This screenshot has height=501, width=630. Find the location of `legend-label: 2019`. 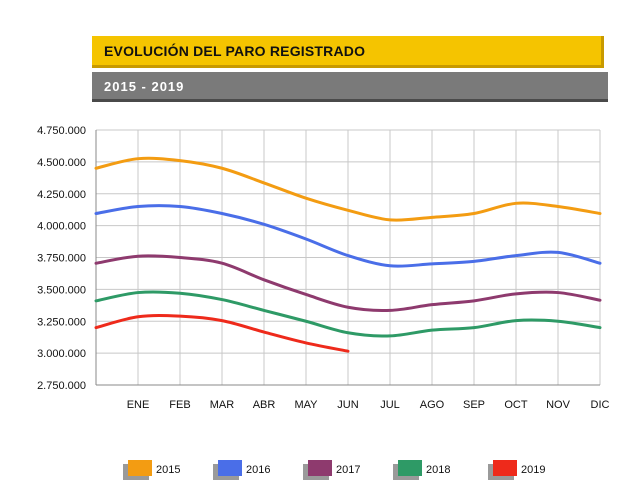

legend-label: 2019 is located at coordinates (533, 470).